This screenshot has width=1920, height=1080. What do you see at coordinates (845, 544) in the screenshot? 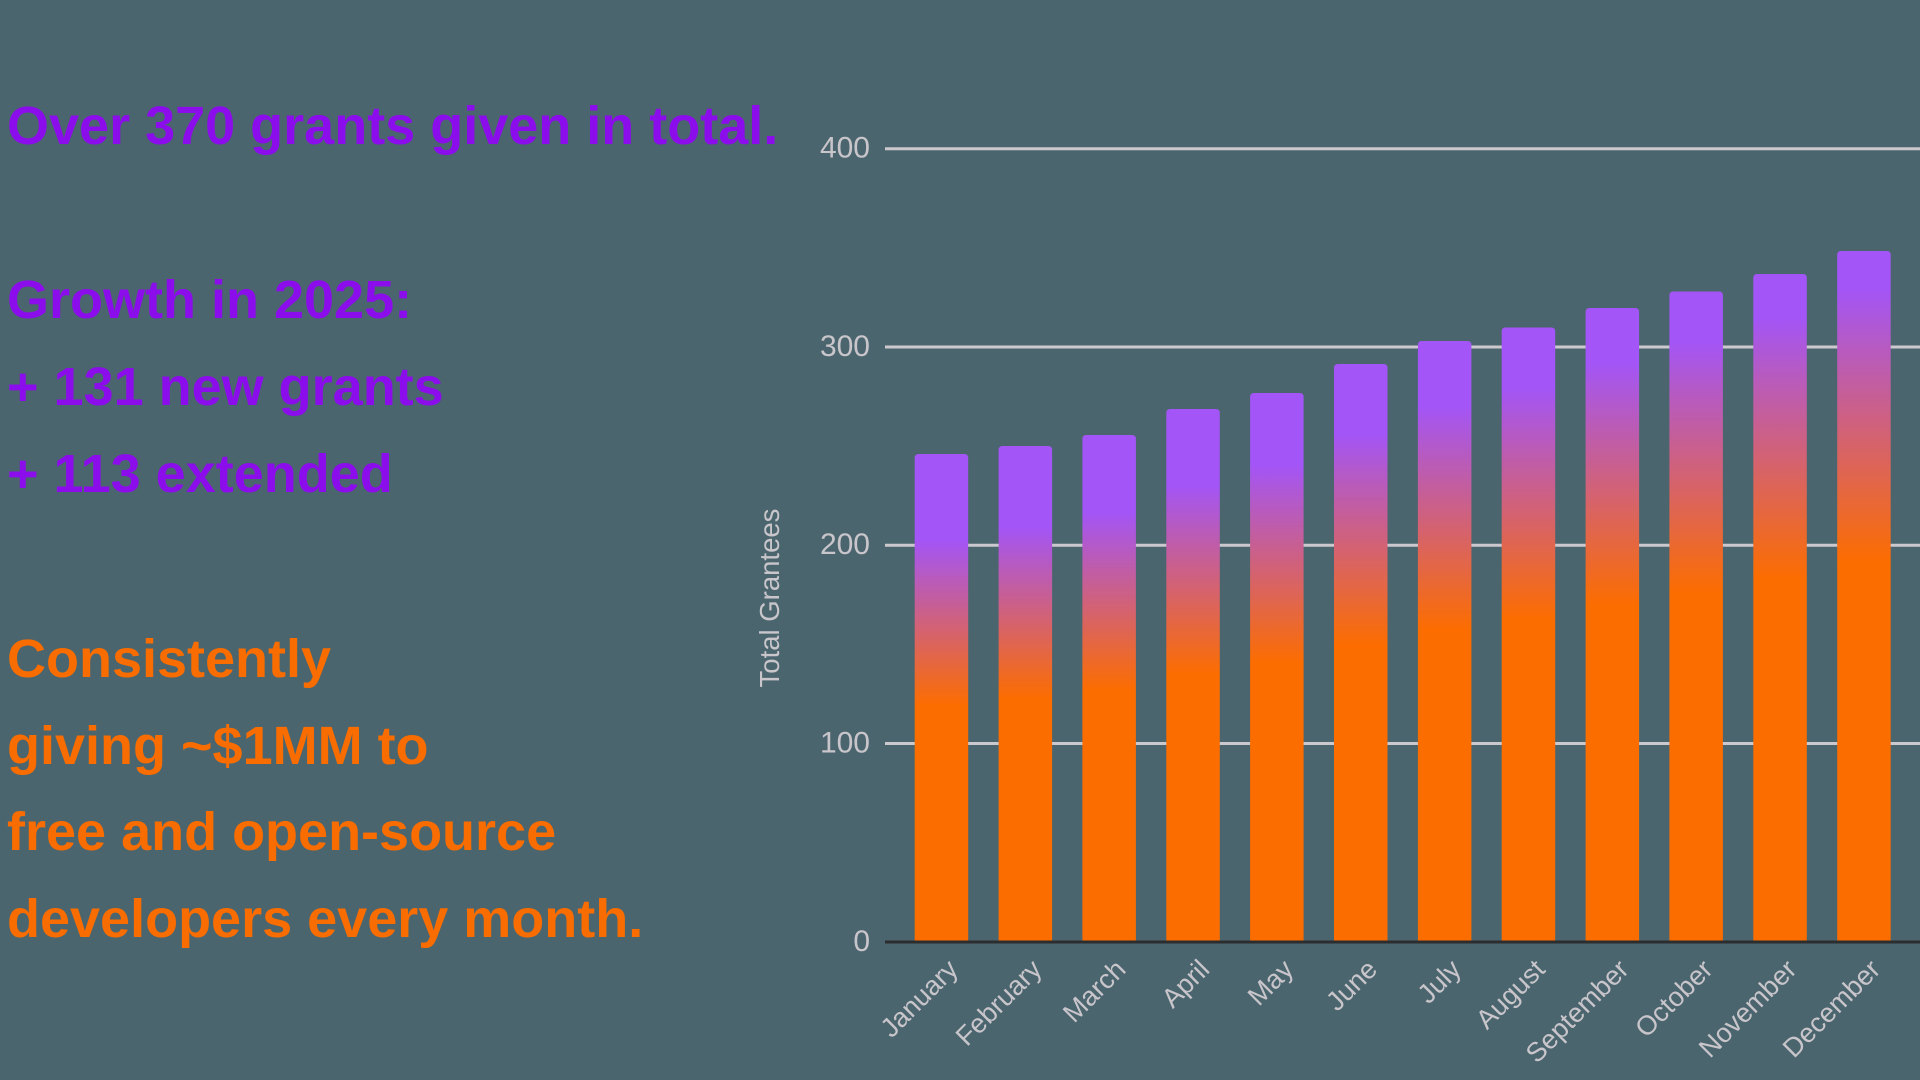
I see `svg-text: 200` at bounding box center [845, 544].